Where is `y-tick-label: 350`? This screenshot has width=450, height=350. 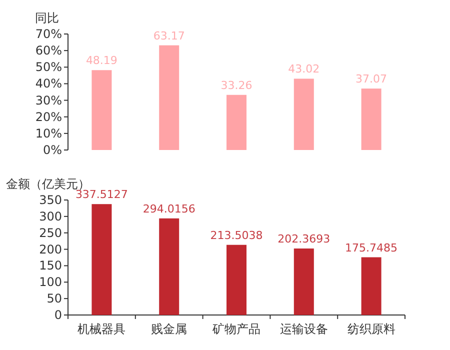
y-tick-label: 350 is located at coordinates (50, 200).